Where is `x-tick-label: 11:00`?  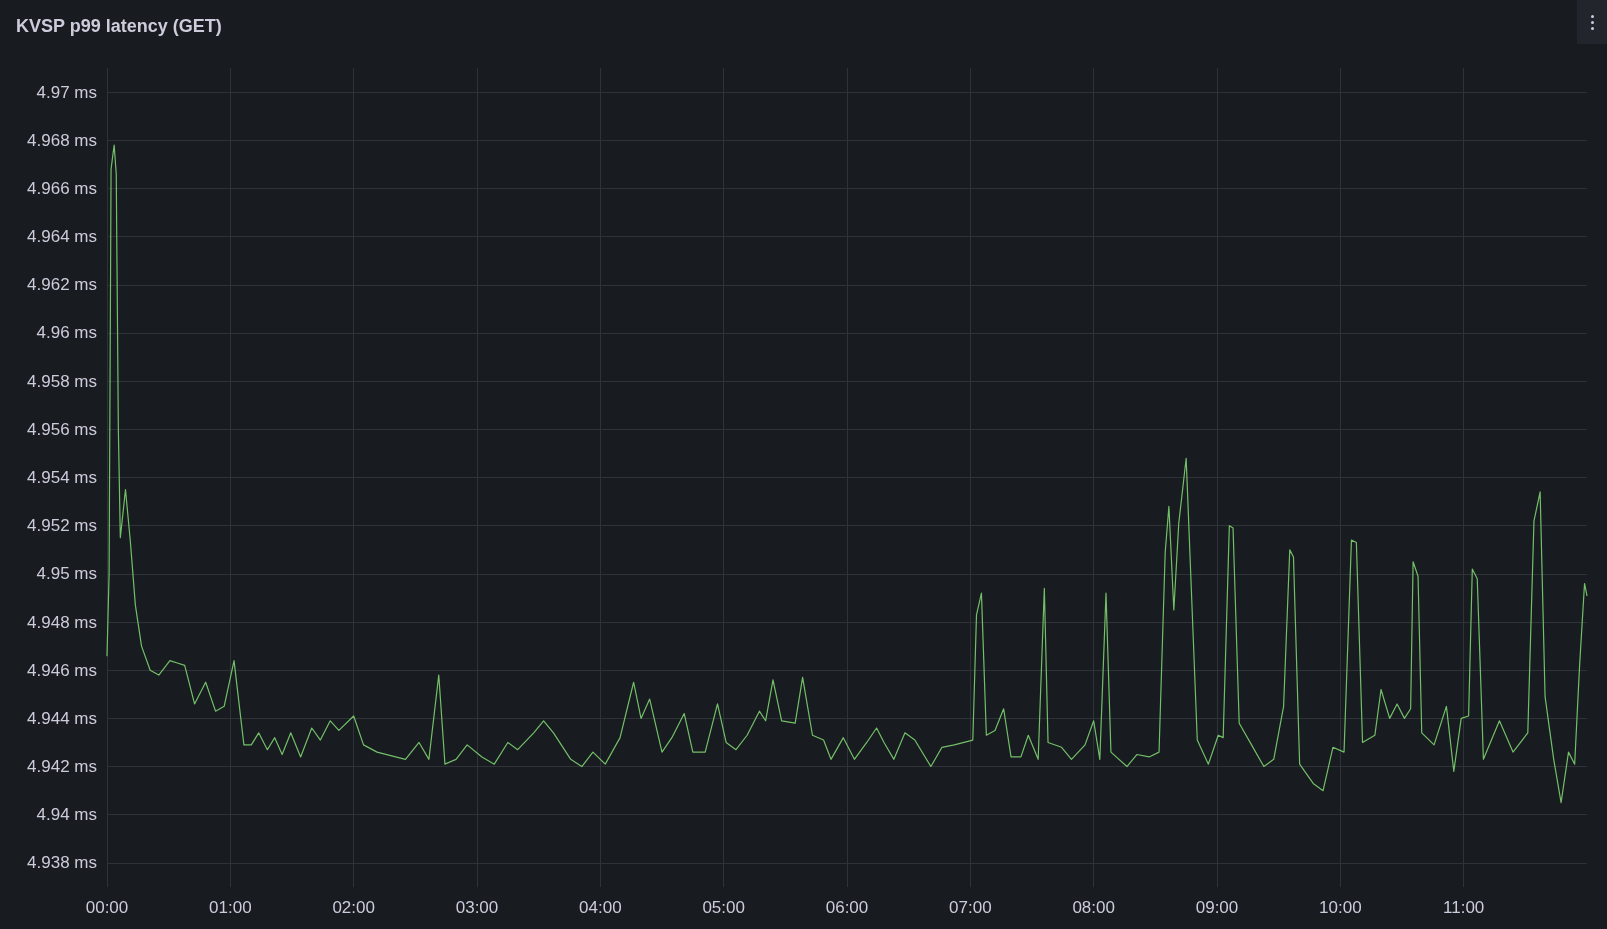
x-tick-label: 11:00 is located at coordinates (1464, 907).